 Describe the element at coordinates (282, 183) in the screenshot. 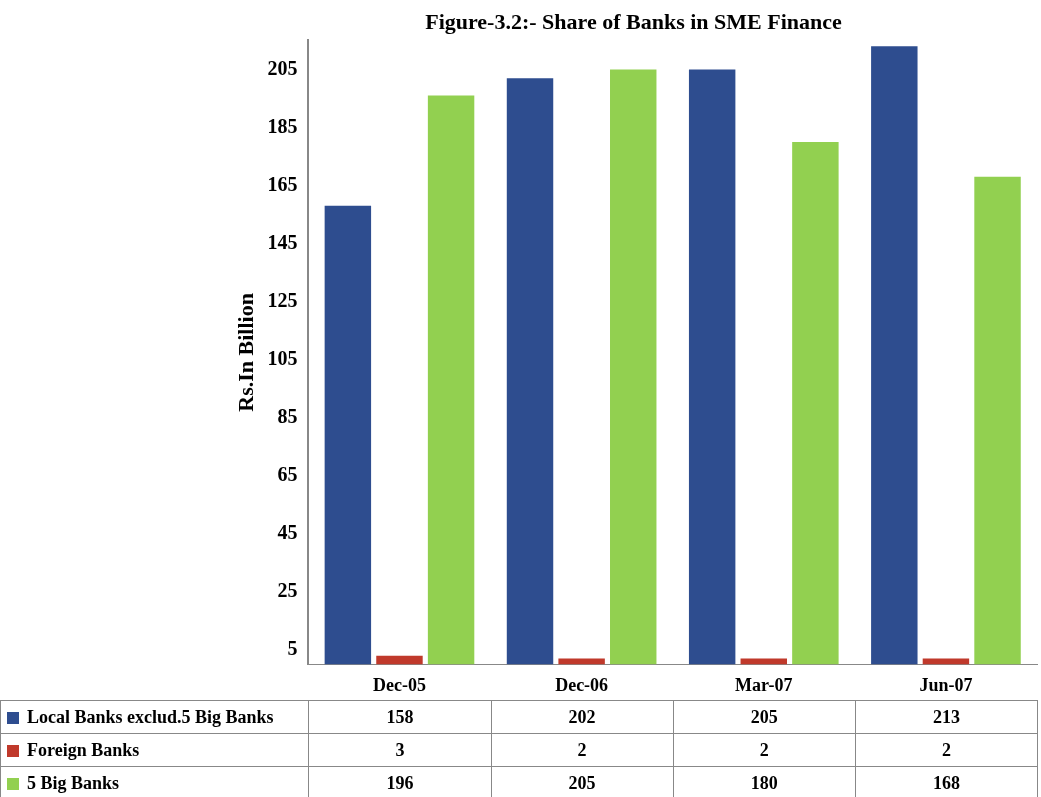

I see `y-tick-label: 165` at that location.